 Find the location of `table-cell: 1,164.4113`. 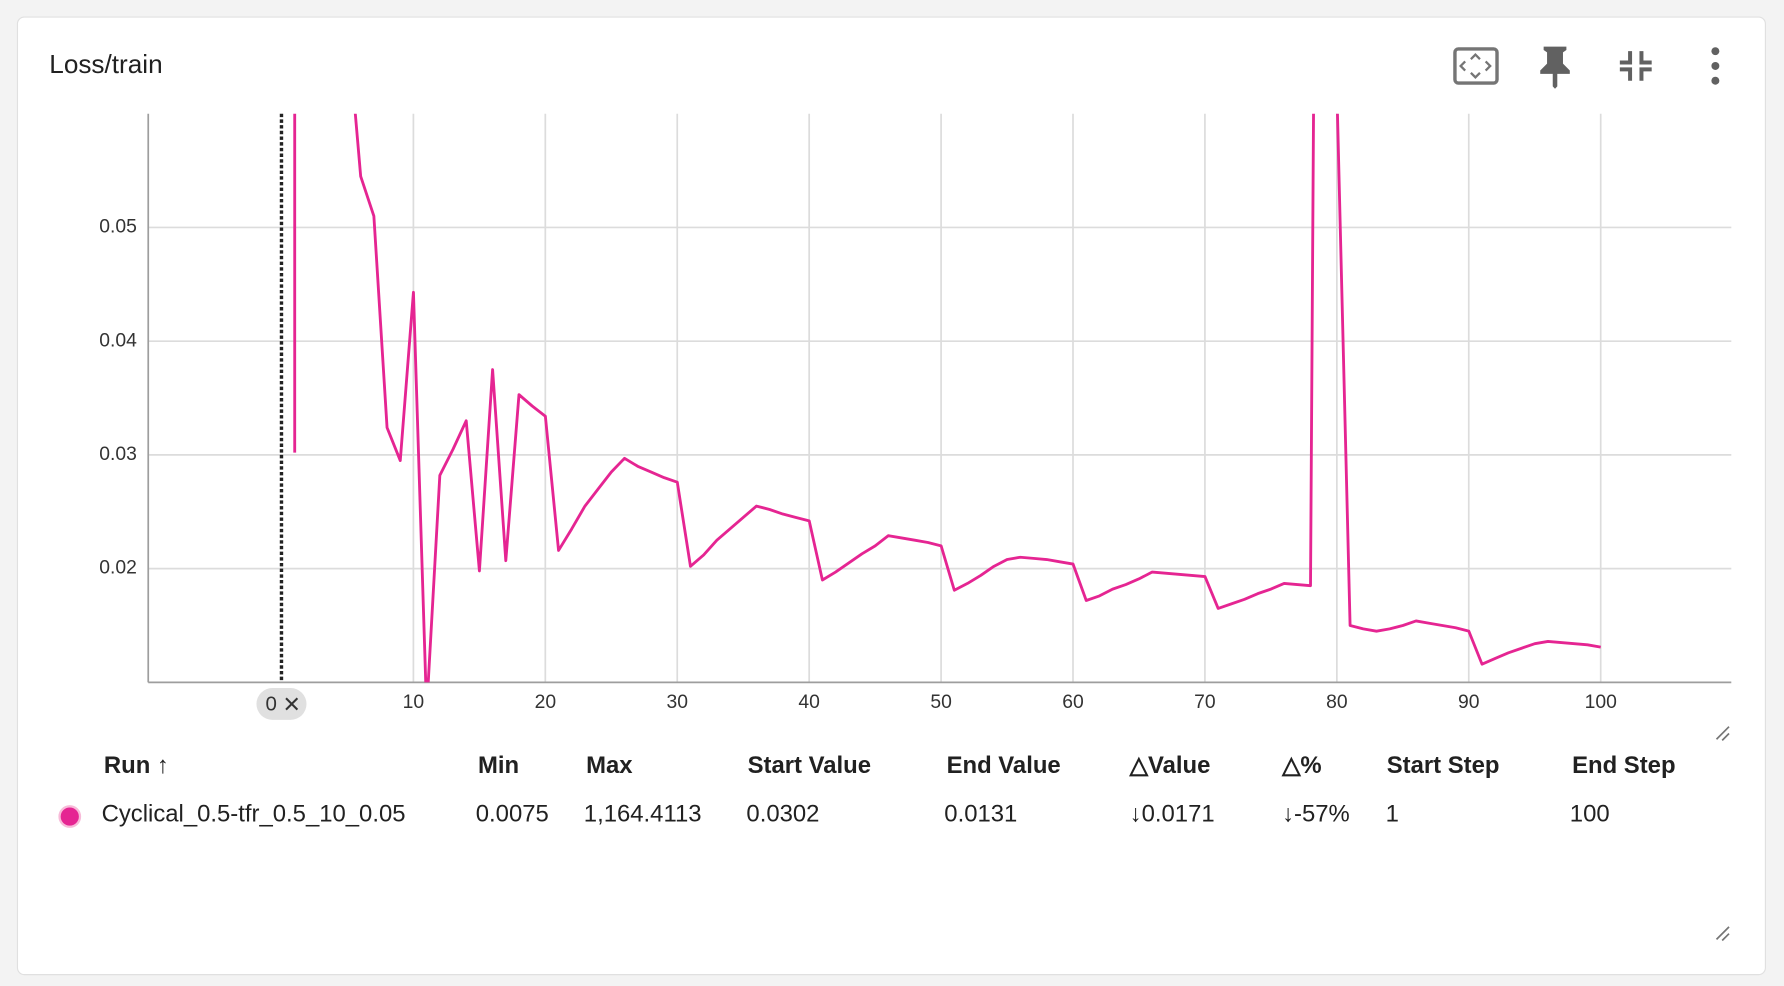

table-cell: 1,164.4113 is located at coordinates (643, 814).